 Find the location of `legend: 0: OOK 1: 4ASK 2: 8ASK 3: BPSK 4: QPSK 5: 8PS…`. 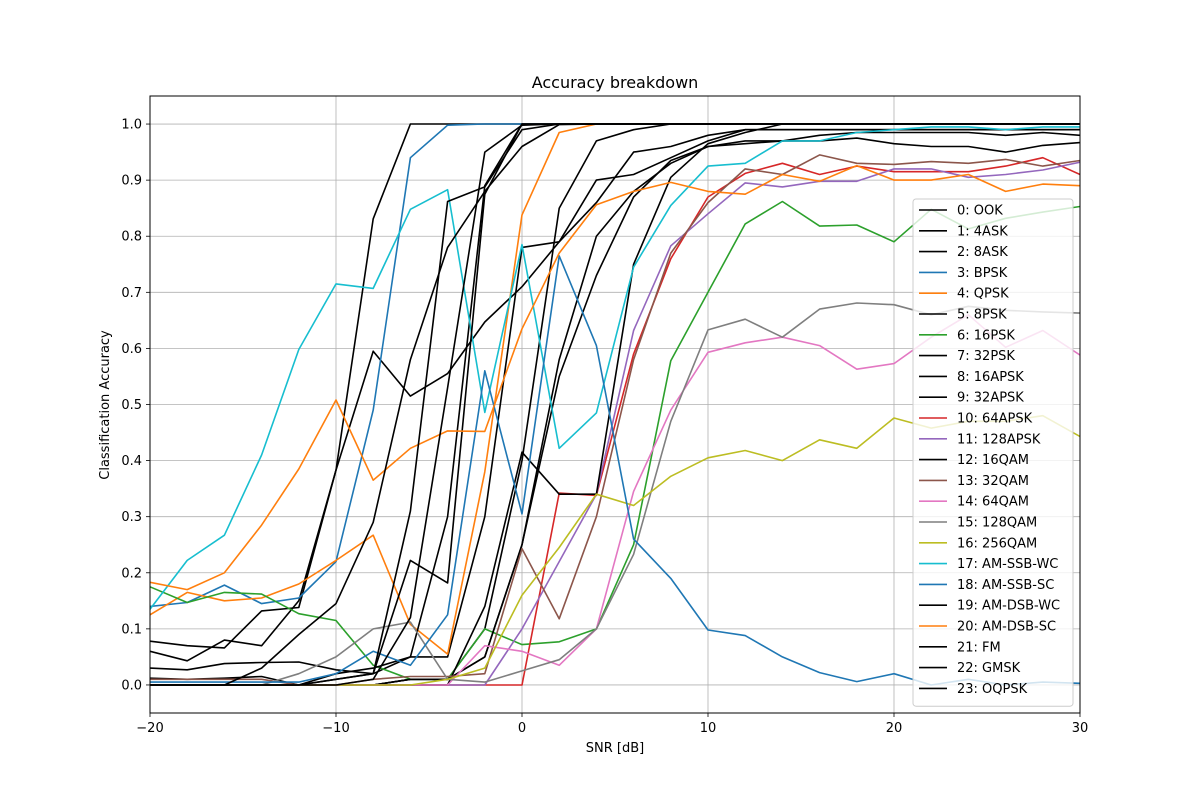

legend: 0: OOK 1: 4ASK 2: 8ASK 3: BPSK 4: QPSK 5: 8PS… is located at coordinates (993, 452).